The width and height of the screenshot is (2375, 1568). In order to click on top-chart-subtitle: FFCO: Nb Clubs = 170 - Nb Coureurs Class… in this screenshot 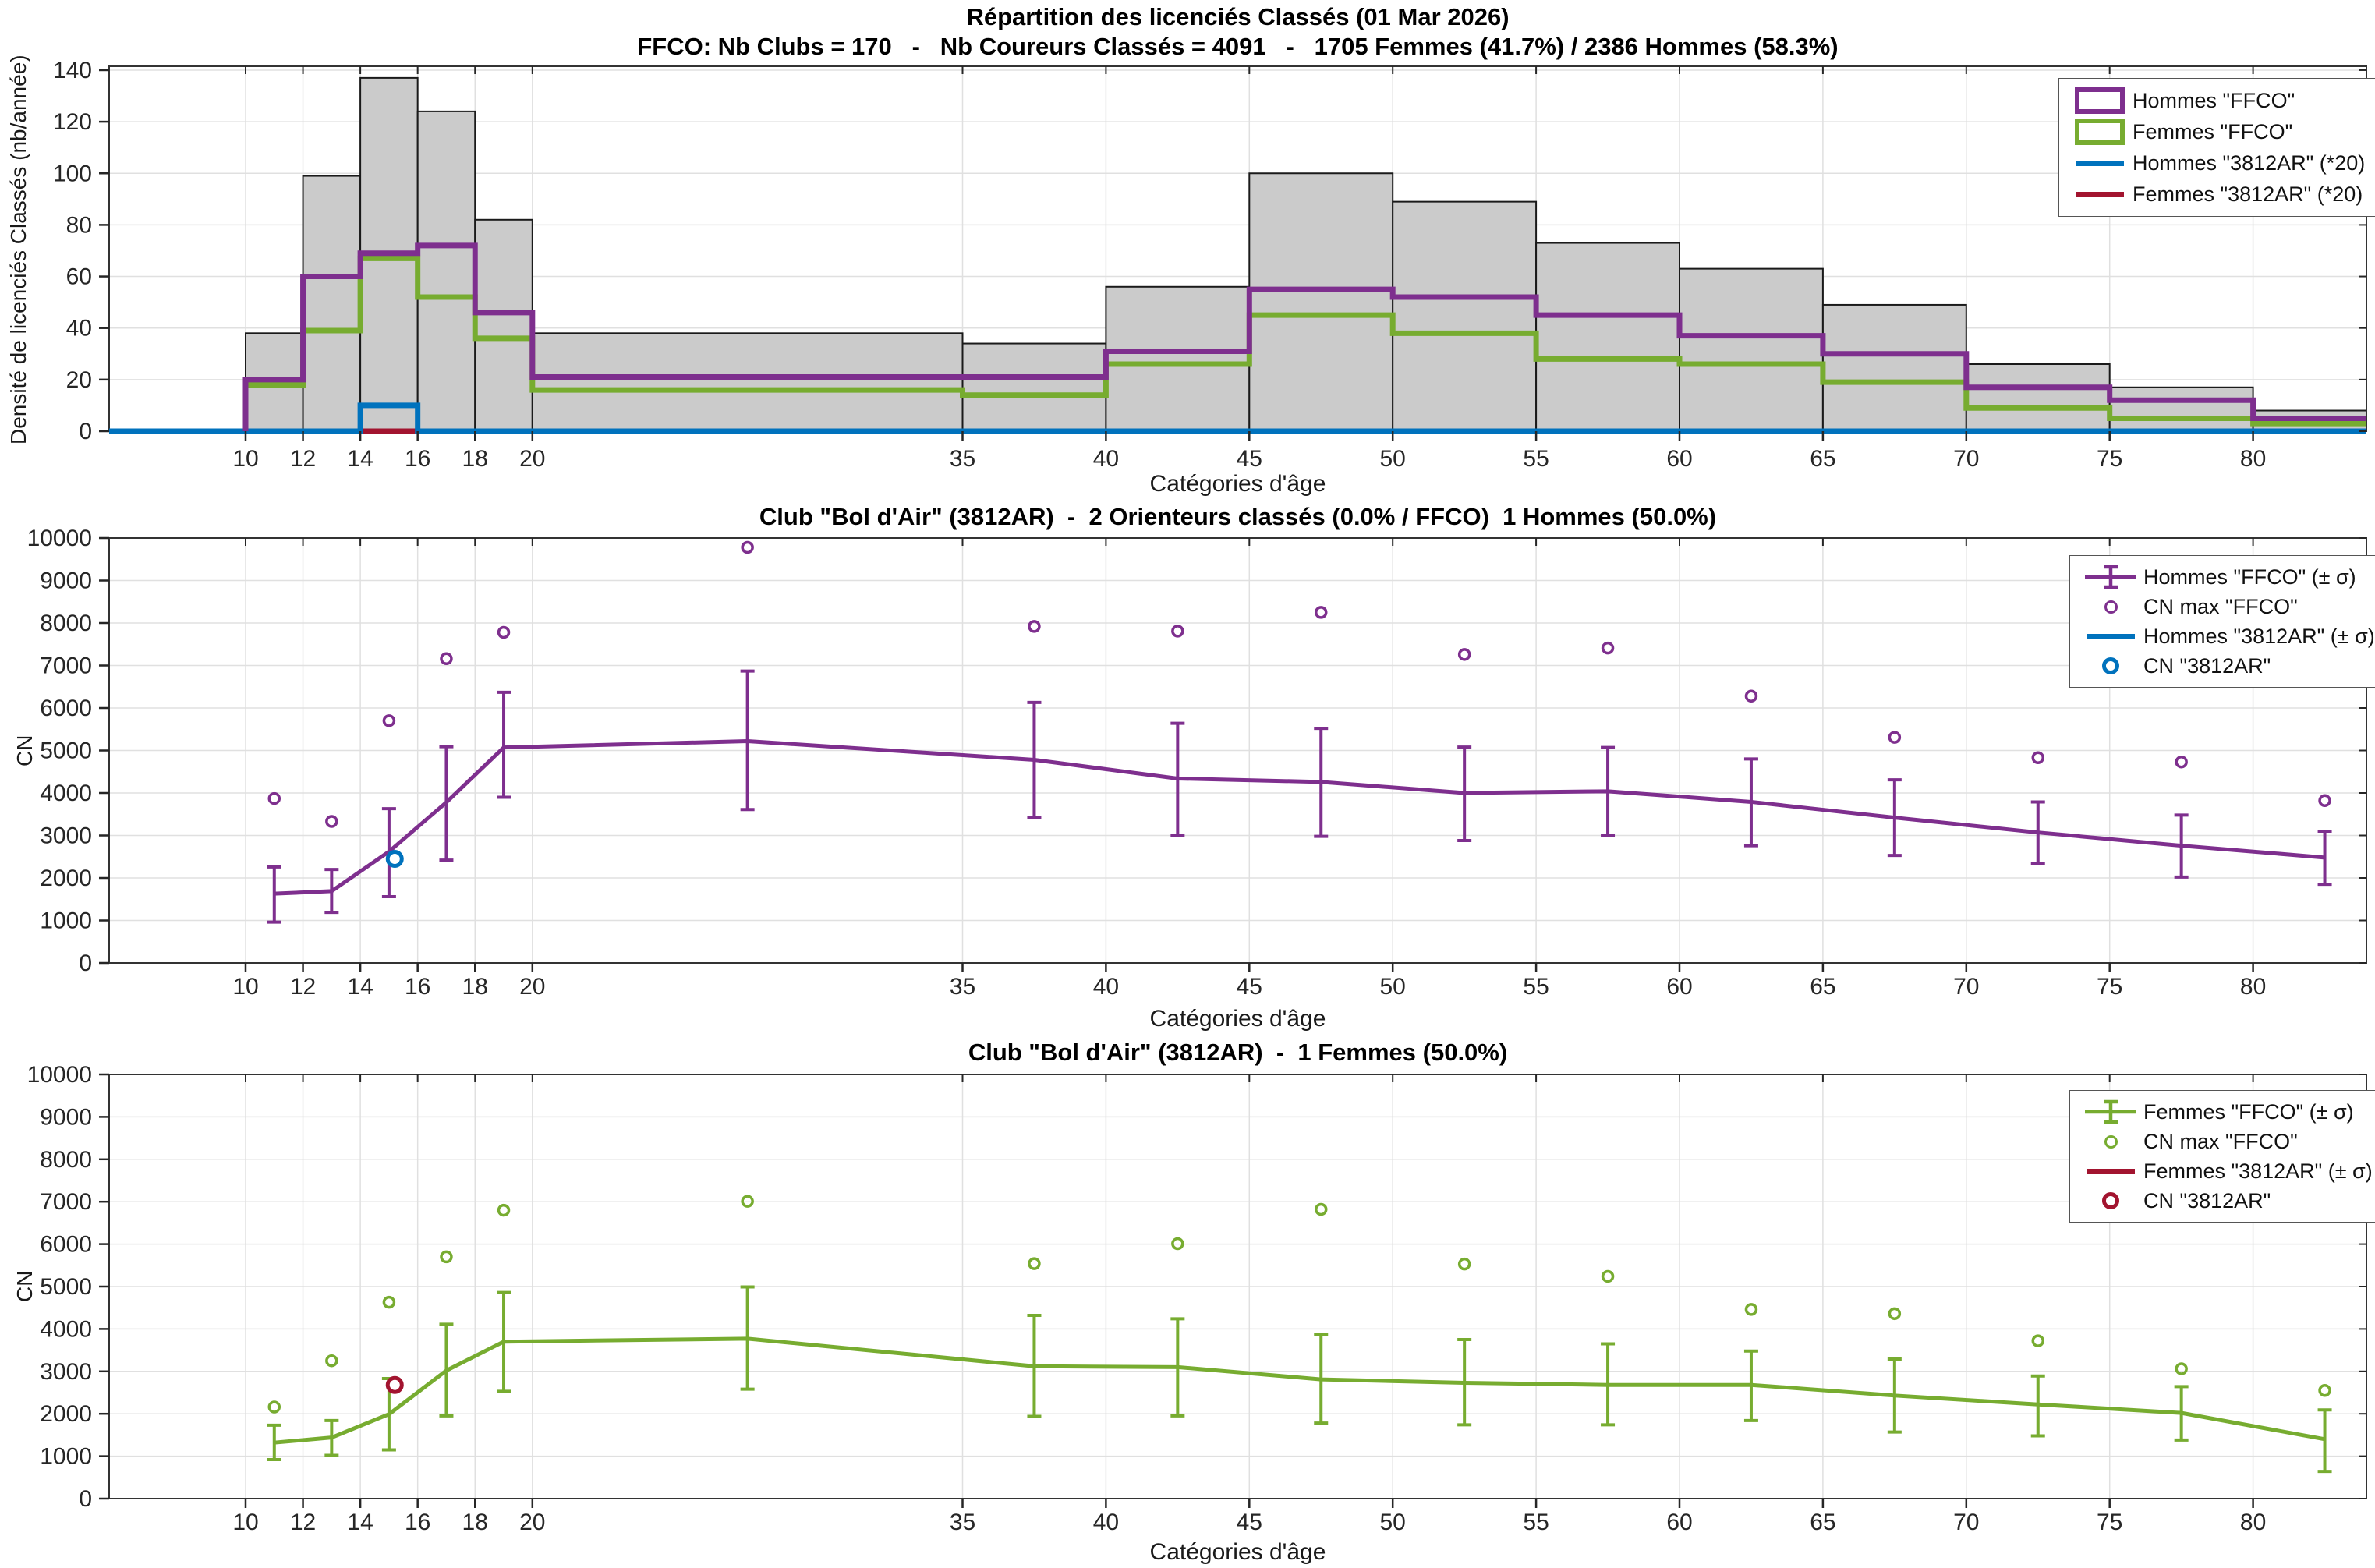, I will do `click(1238, 46)`.